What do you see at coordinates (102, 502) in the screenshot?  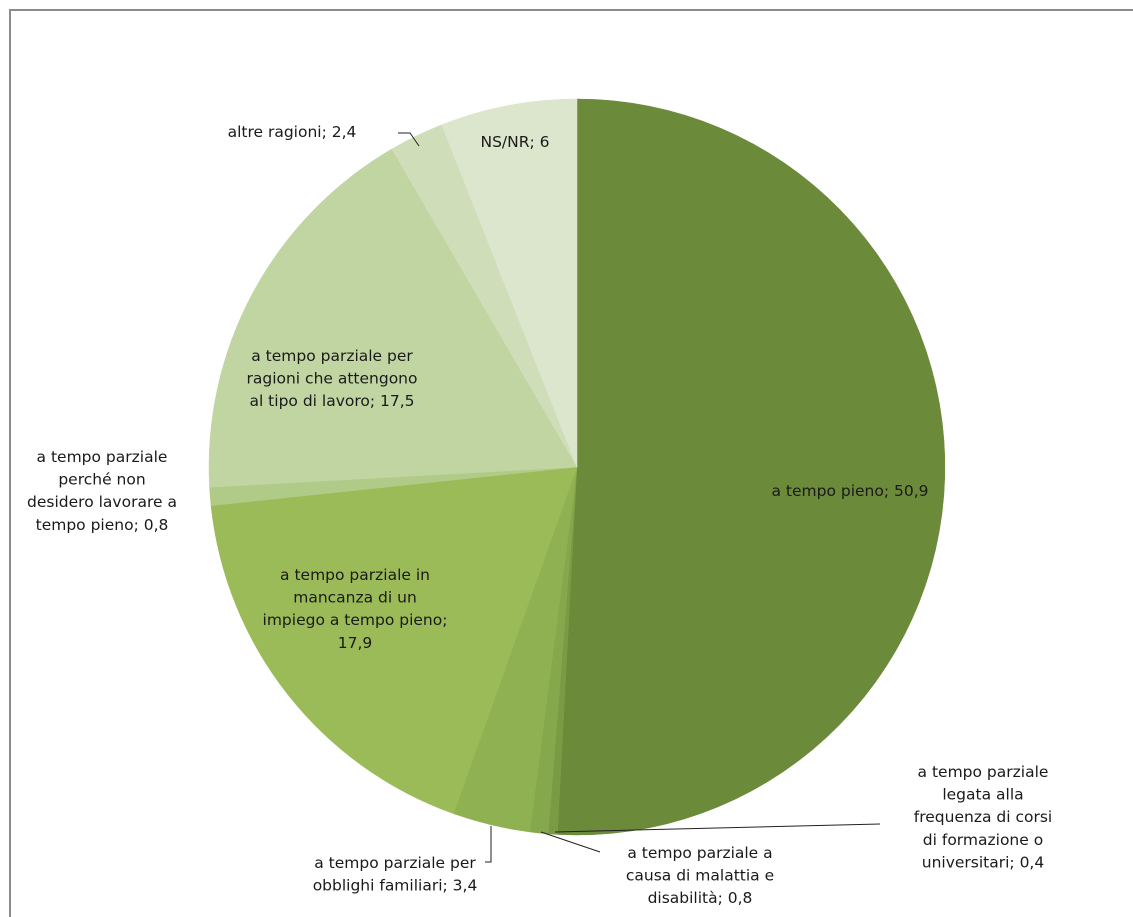 I see `slice-label-line: desidero lavorare a` at bounding box center [102, 502].